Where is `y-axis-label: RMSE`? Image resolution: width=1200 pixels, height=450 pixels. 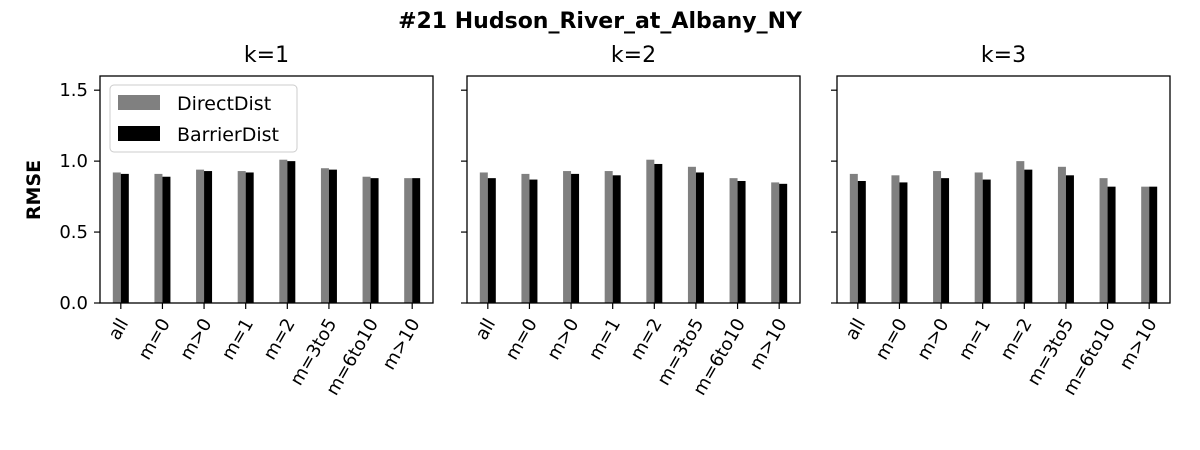 y-axis-label: RMSE is located at coordinates (34, 190).